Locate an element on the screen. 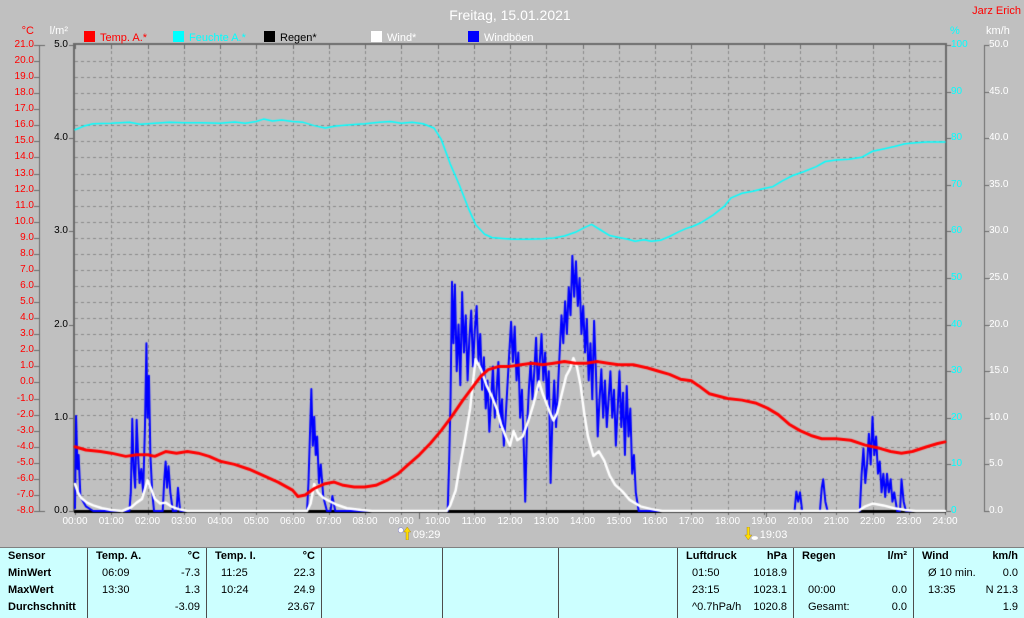 The width and height of the screenshot is (1024, 618). x-tick-label: 06:00 is located at coordinates (292, 521).